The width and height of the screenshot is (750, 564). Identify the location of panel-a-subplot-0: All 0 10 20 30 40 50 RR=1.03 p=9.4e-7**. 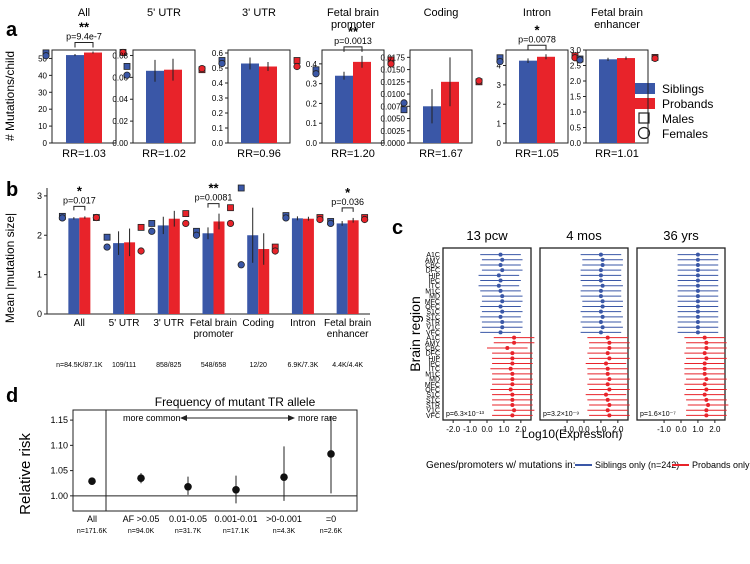
(82, 83).